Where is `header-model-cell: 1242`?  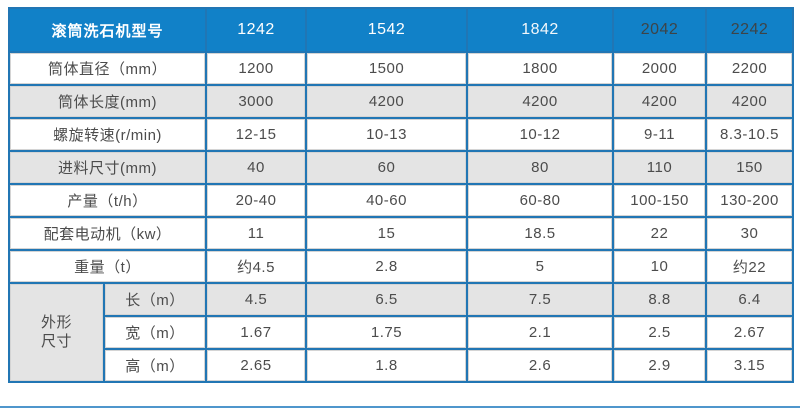 header-model-cell: 1242 is located at coordinates (256, 30).